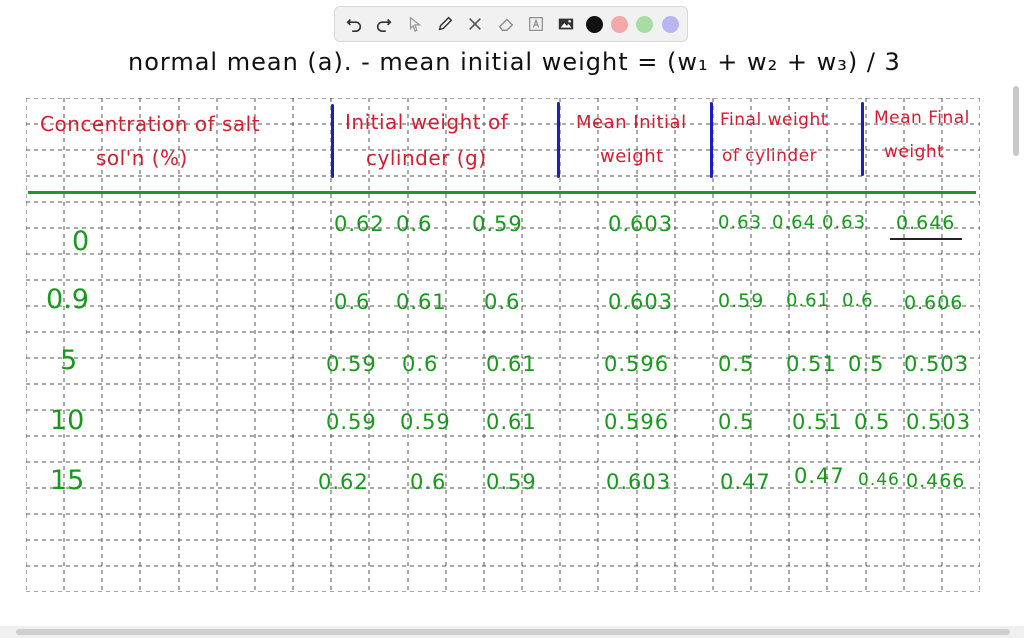 The image size is (1024, 638). What do you see at coordinates (594, 24) in the screenshot?
I see `color-black-swatch` at bounding box center [594, 24].